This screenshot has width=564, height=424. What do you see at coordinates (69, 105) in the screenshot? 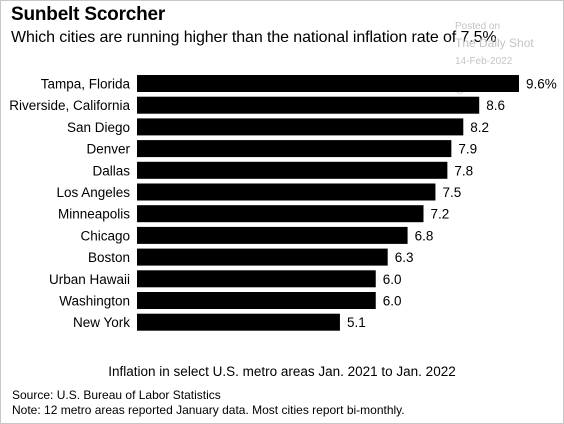
I see `category-label: Riverside, California` at bounding box center [69, 105].